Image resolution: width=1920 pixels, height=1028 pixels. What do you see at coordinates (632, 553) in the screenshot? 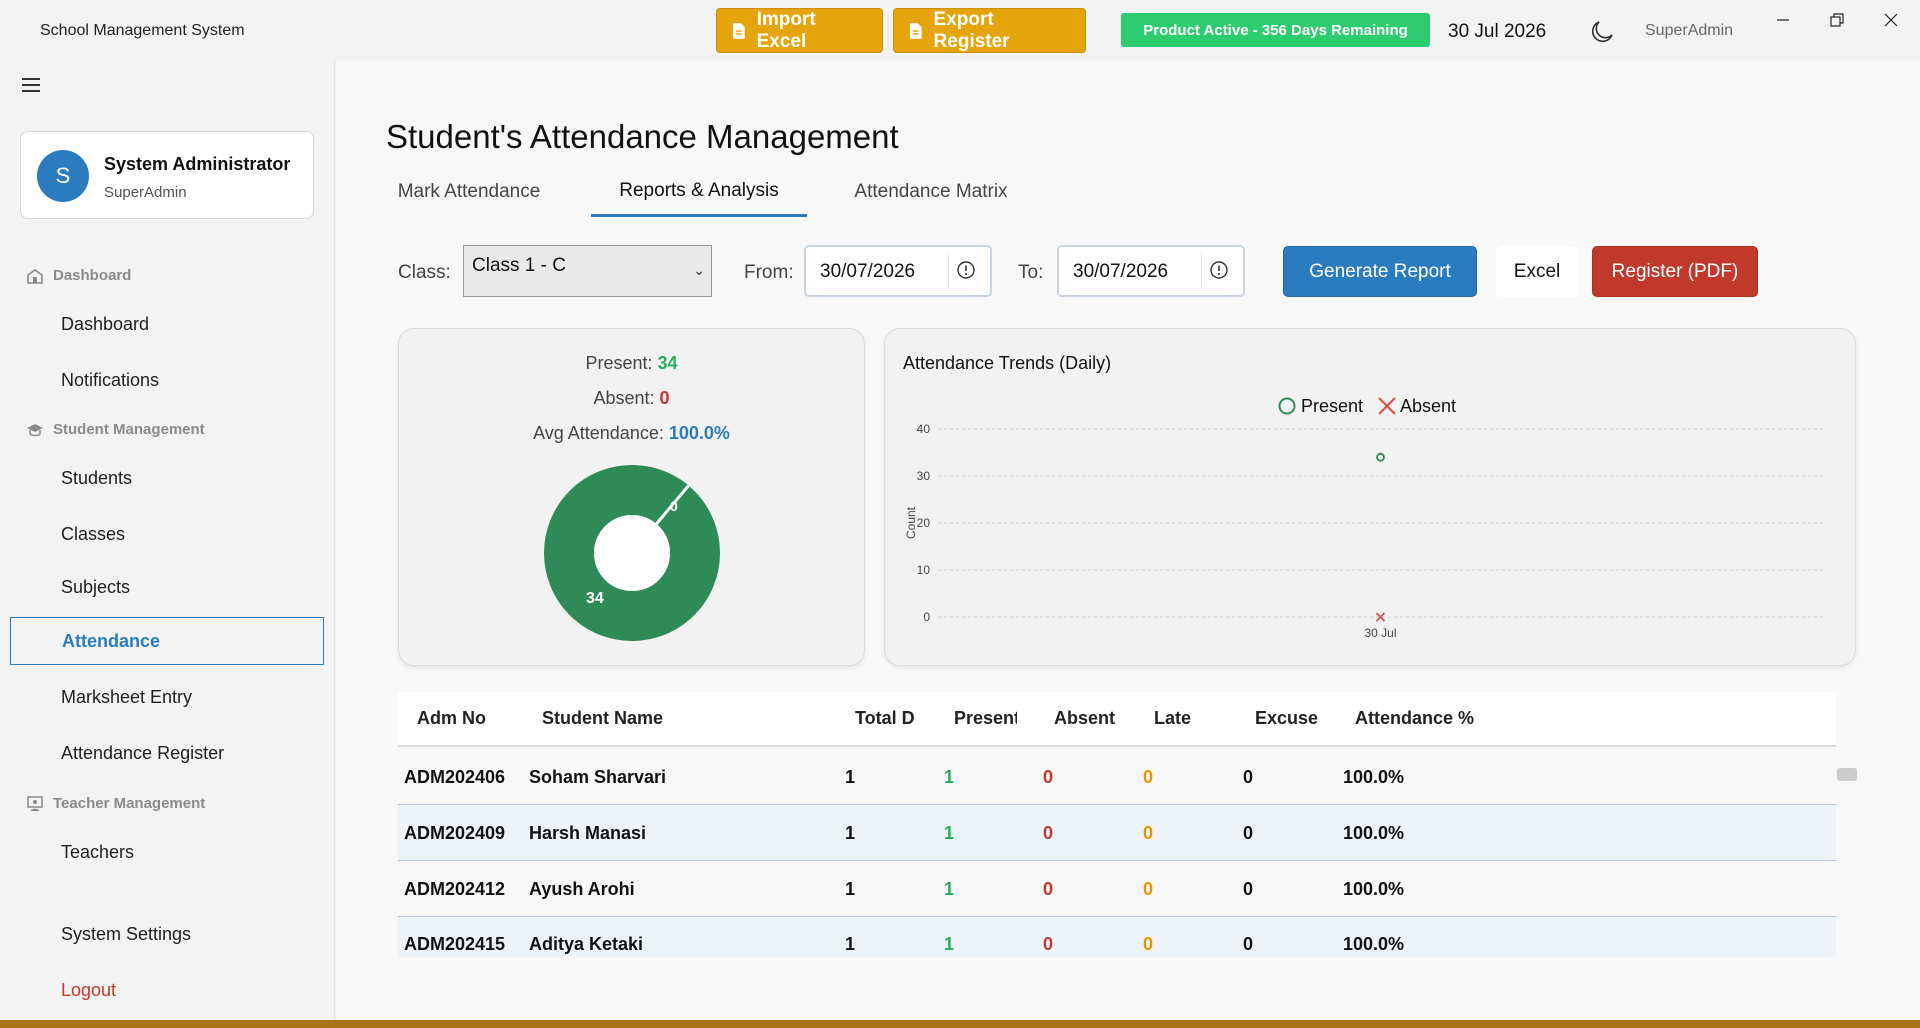
I see `pie-slice-present` at bounding box center [632, 553].